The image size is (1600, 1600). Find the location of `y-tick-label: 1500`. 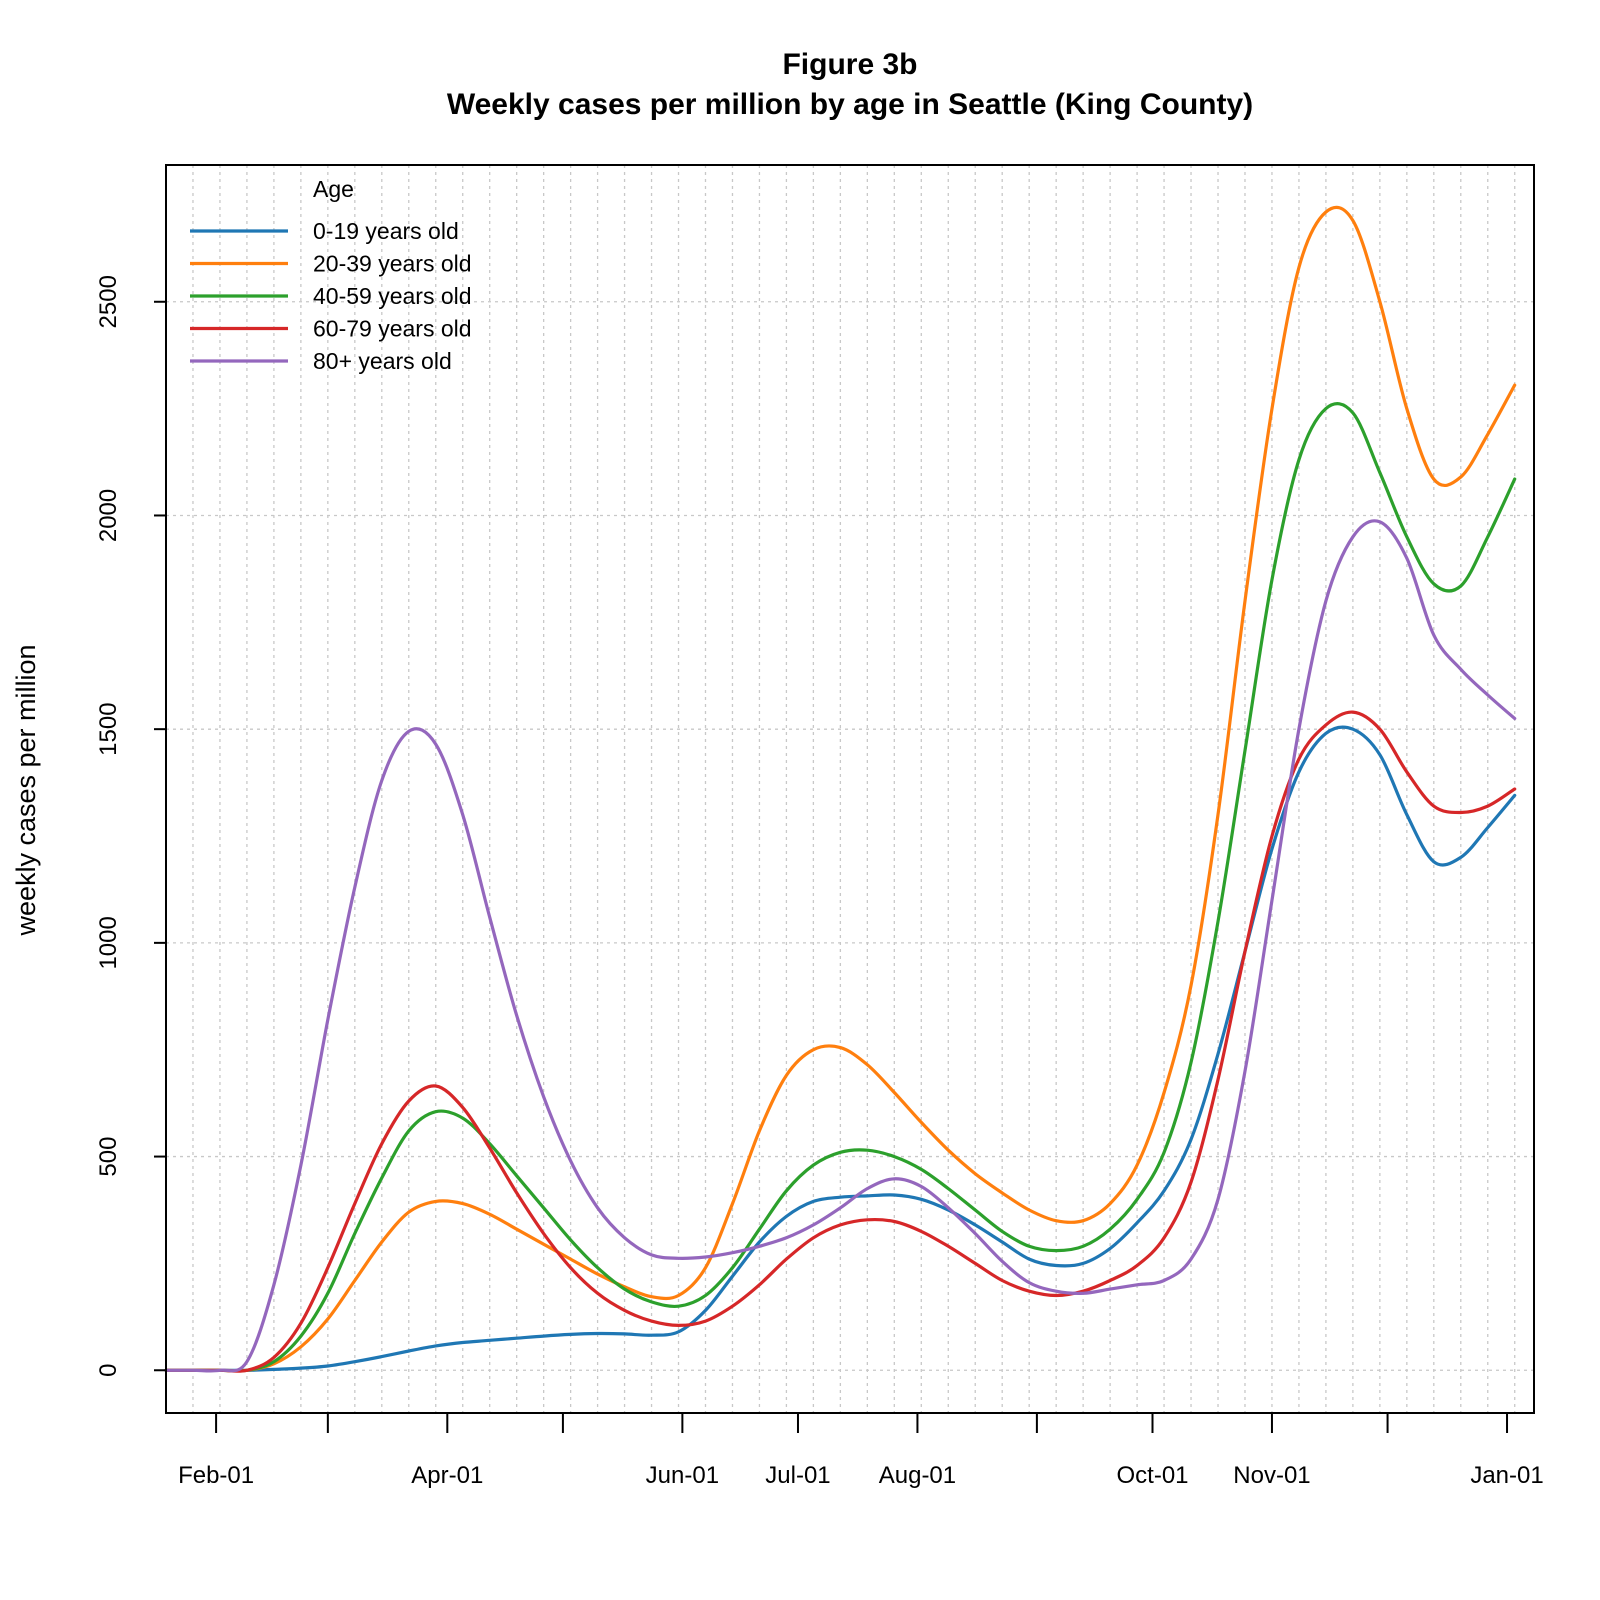

y-tick-label: 1500 is located at coordinates (108, 728).